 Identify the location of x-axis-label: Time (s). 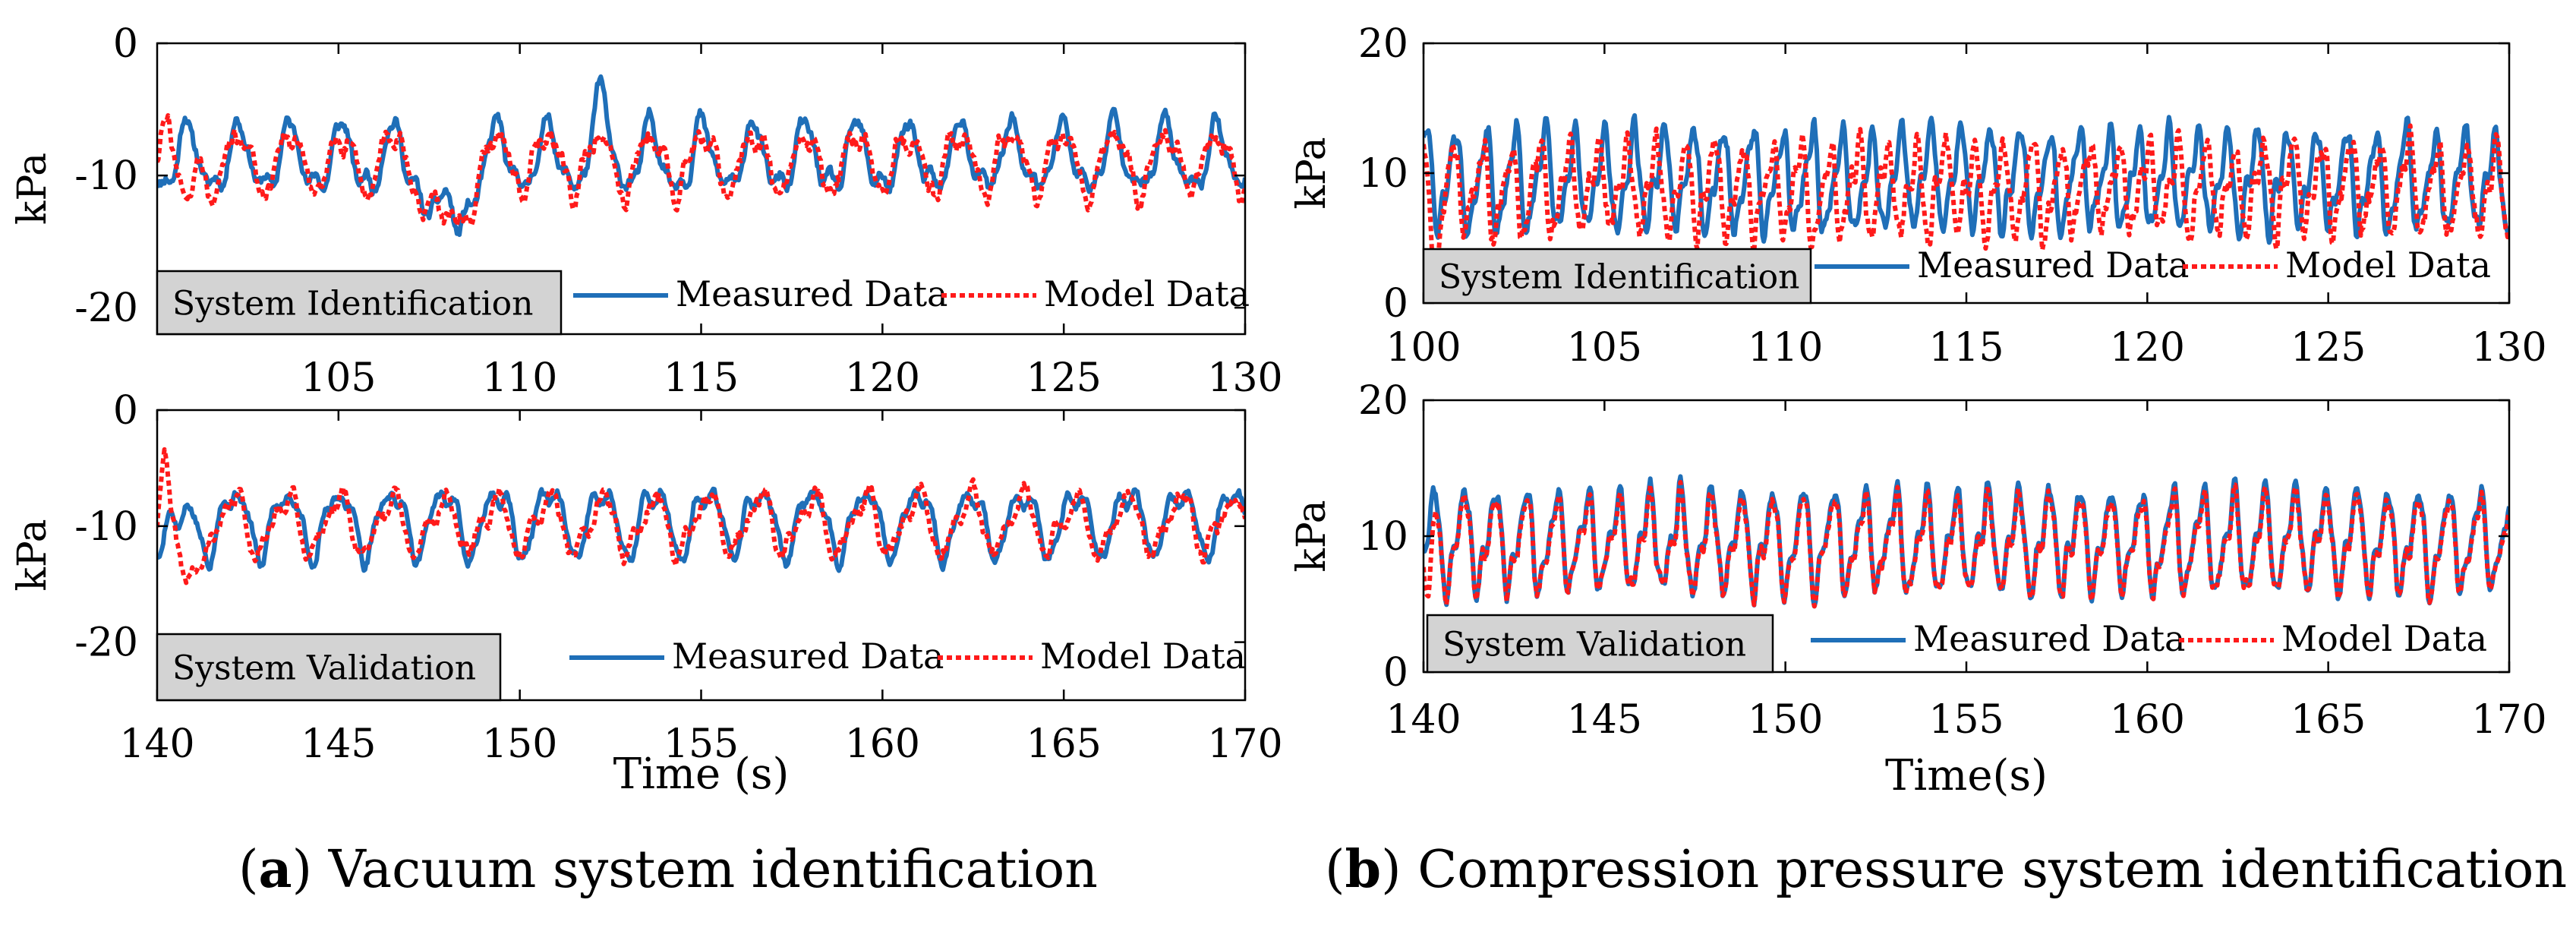
(701, 775).